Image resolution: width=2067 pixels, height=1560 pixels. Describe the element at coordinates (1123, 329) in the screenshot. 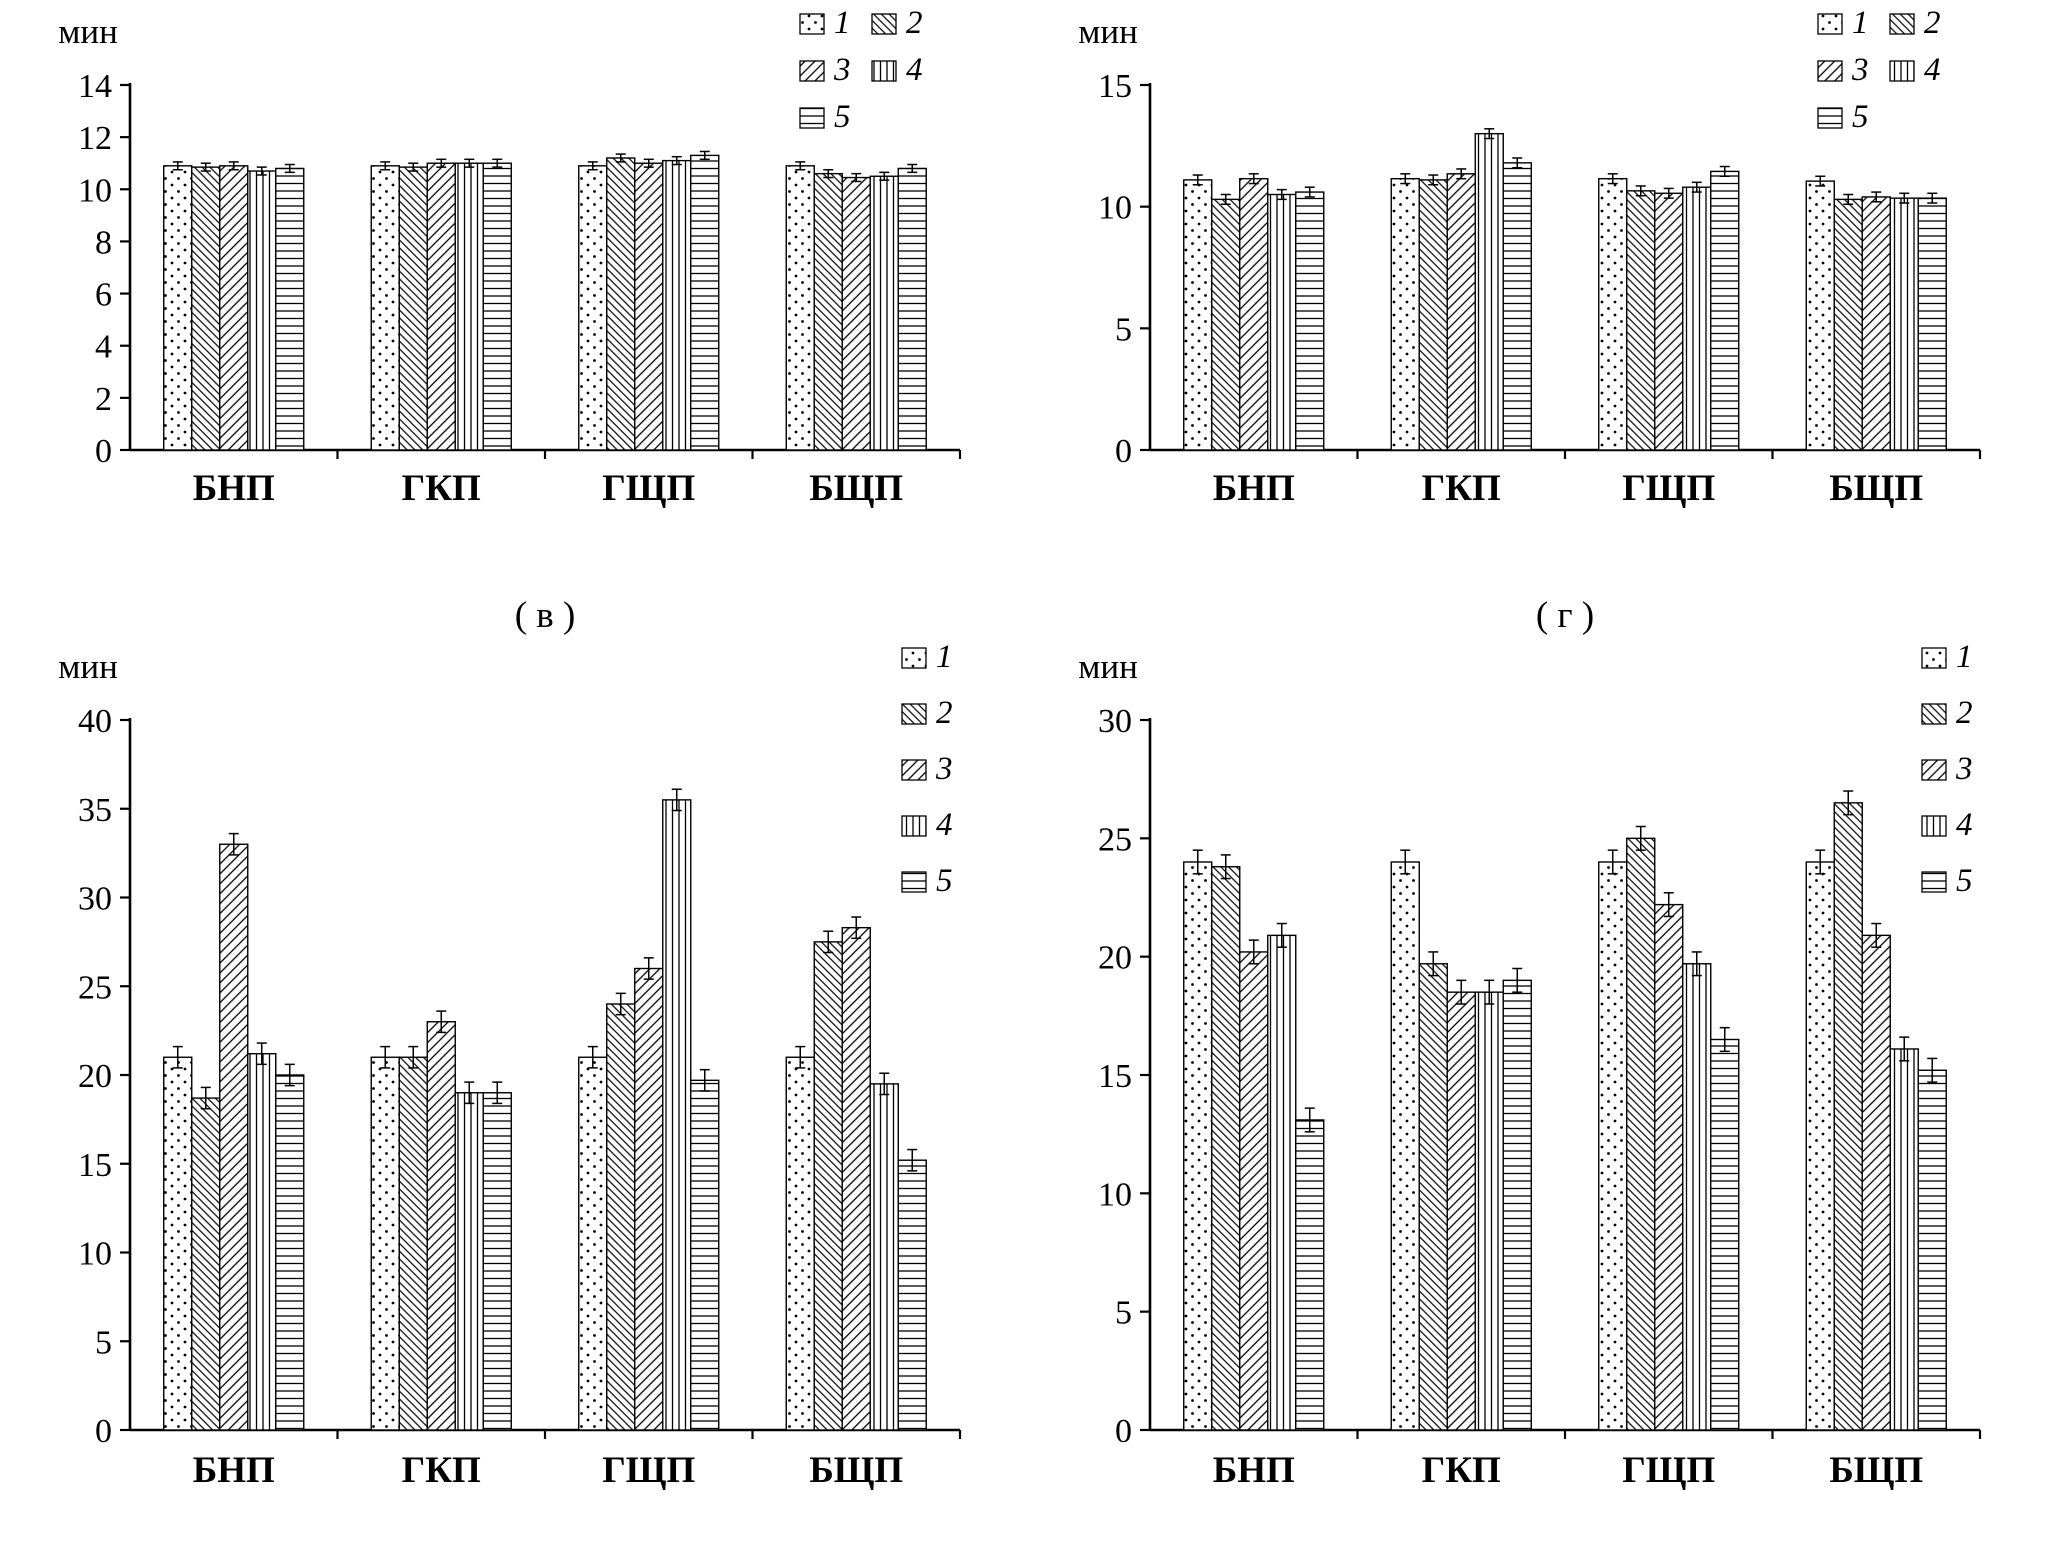

I see `y-tick-label: 5` at that location.